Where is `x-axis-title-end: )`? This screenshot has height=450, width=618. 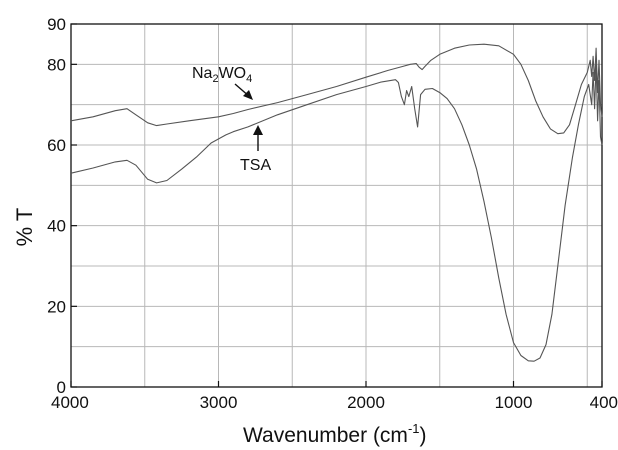 x-axis-title-end: ) is located at coordinates (423, 435).